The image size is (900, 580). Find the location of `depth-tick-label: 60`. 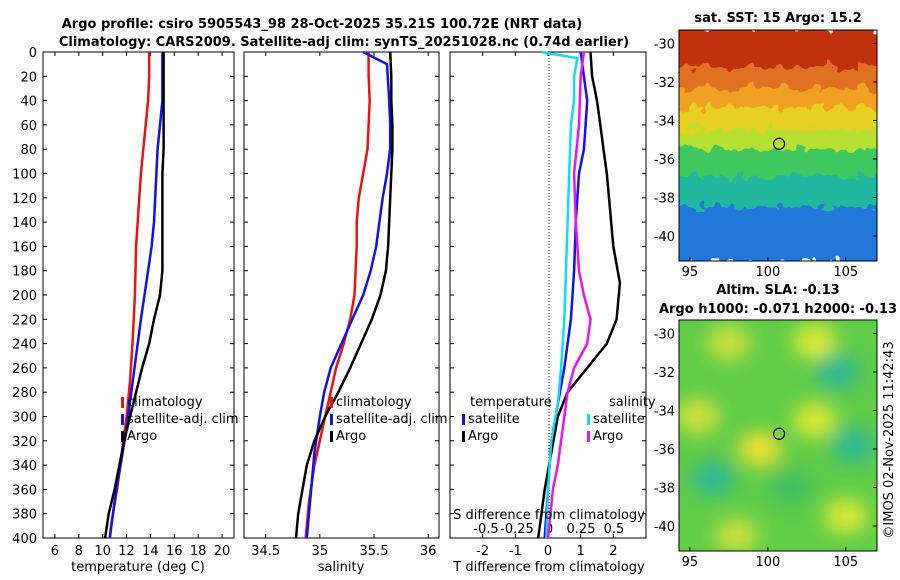

depth-tick-label: 60 is located at coordinates (28, 126).